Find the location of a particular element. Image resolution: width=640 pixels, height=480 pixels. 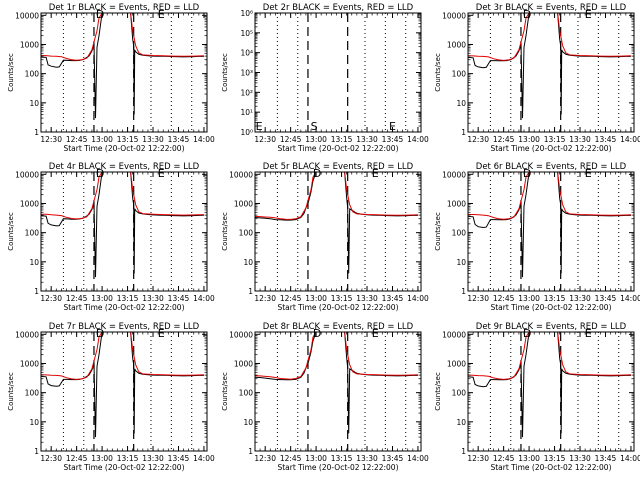

panel-title: Det 1r BLACK = Events, RED = LLD is located at coordinates (124, 8).